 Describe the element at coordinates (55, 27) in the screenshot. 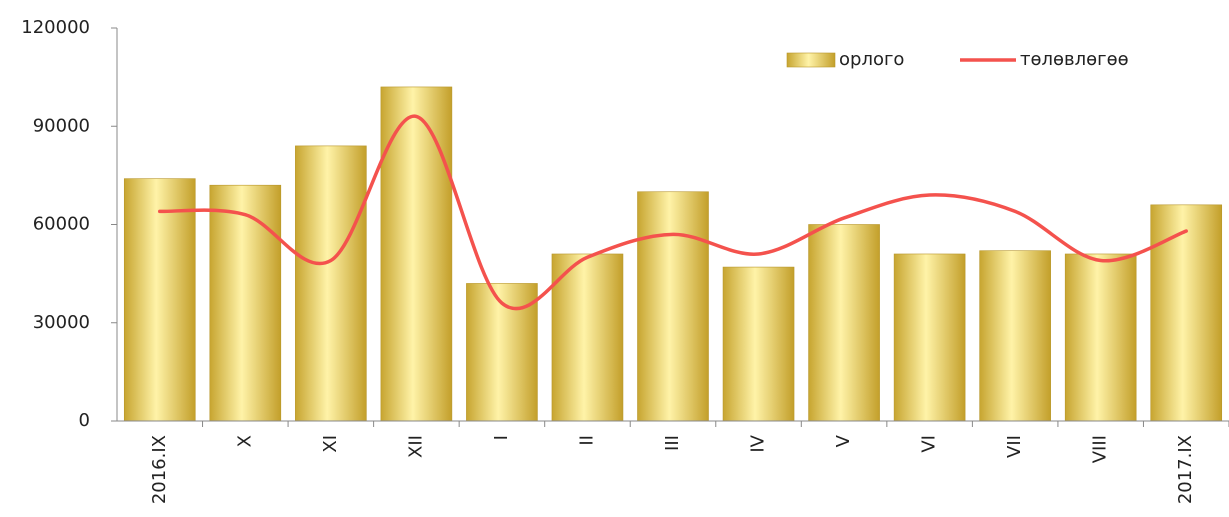

I see `y-tick-label: 120000` at that location.